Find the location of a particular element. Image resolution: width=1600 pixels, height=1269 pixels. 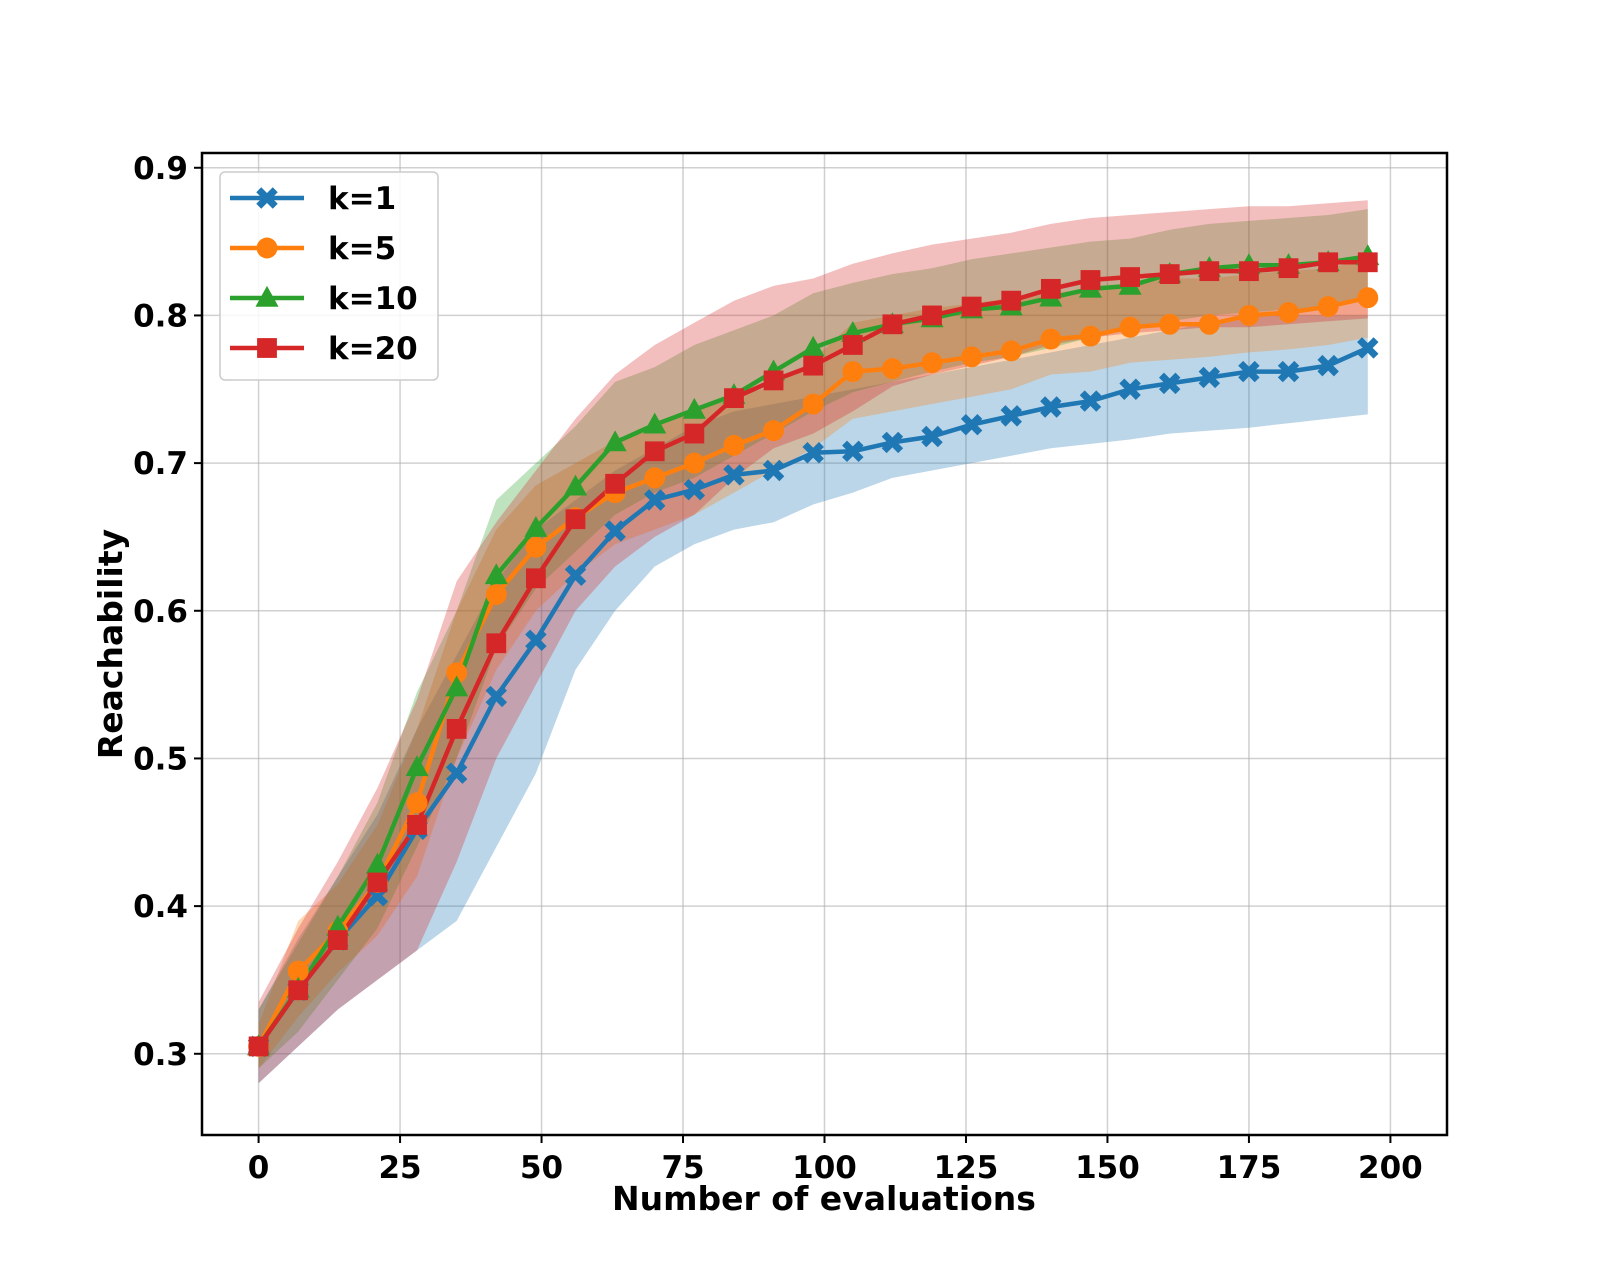

x-axis-title: Number of evaluations is located at coordinates (824, 1198).